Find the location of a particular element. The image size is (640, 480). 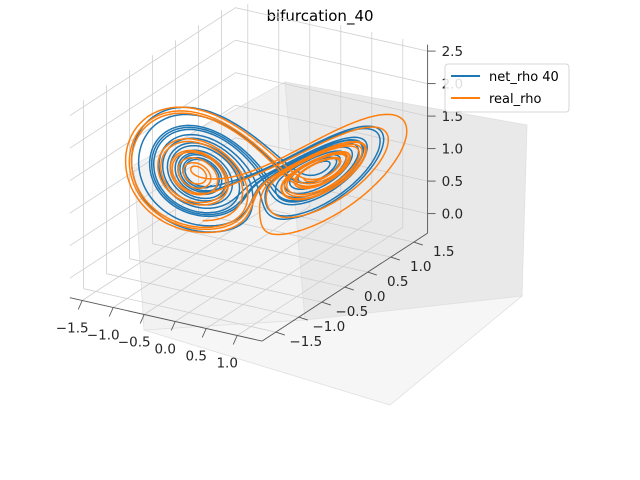

chart-title: bifurcation_40 is located at coordinates (319, 16).